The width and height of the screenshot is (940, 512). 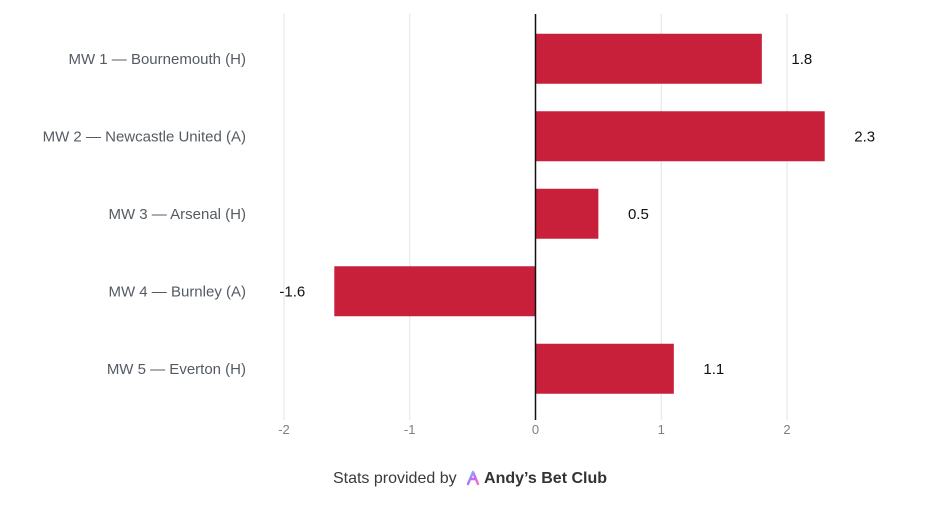 I want to click on credit-prefix: Stats provided by, so click(x=394, y=478).